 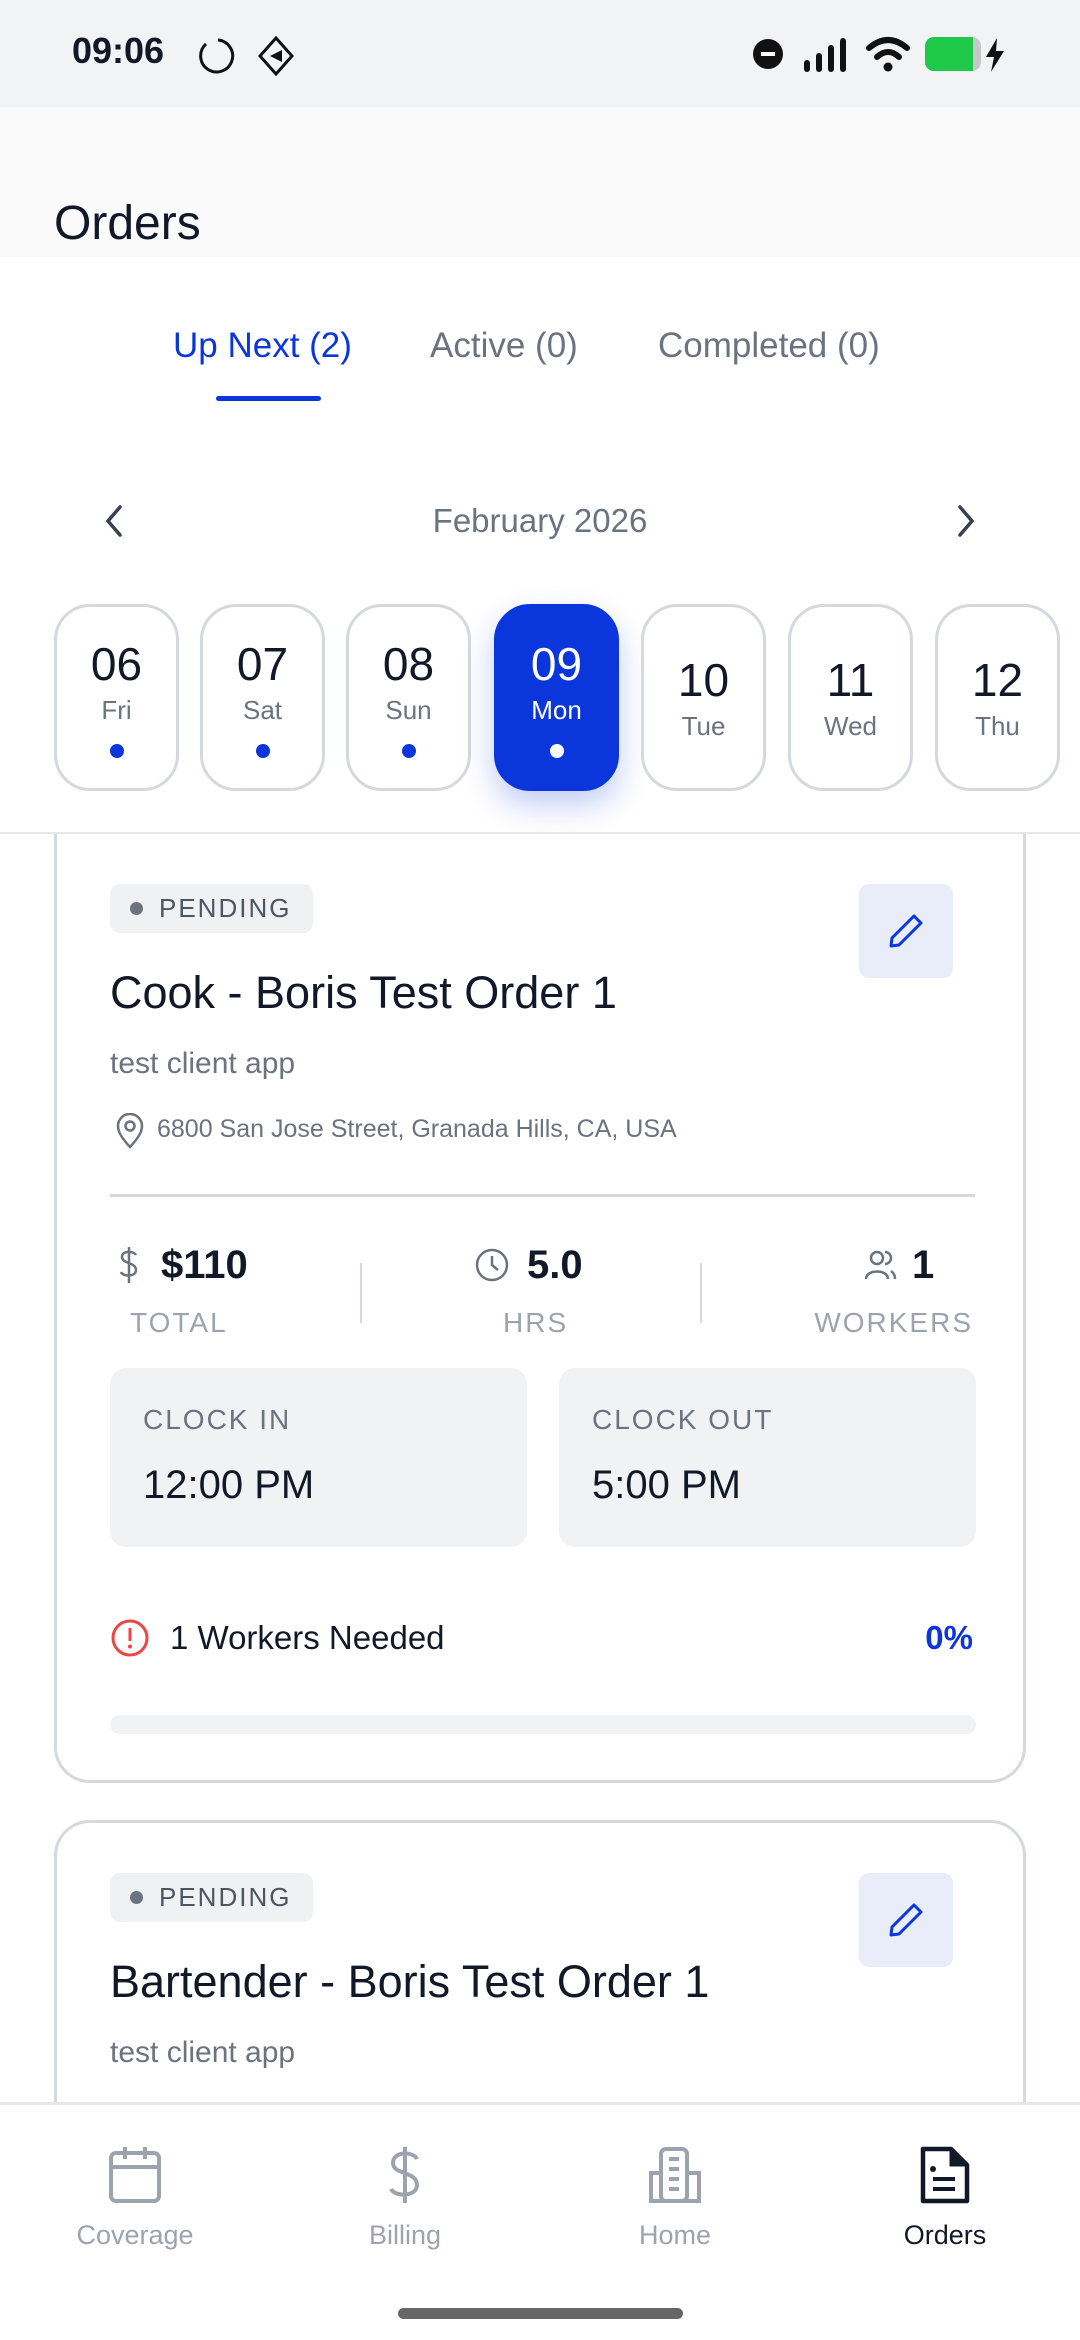 What do you see at coordinates (179, 1322) in the screenshot?
I see `total-label: TOTAL` at bounding box center [179, 1322].